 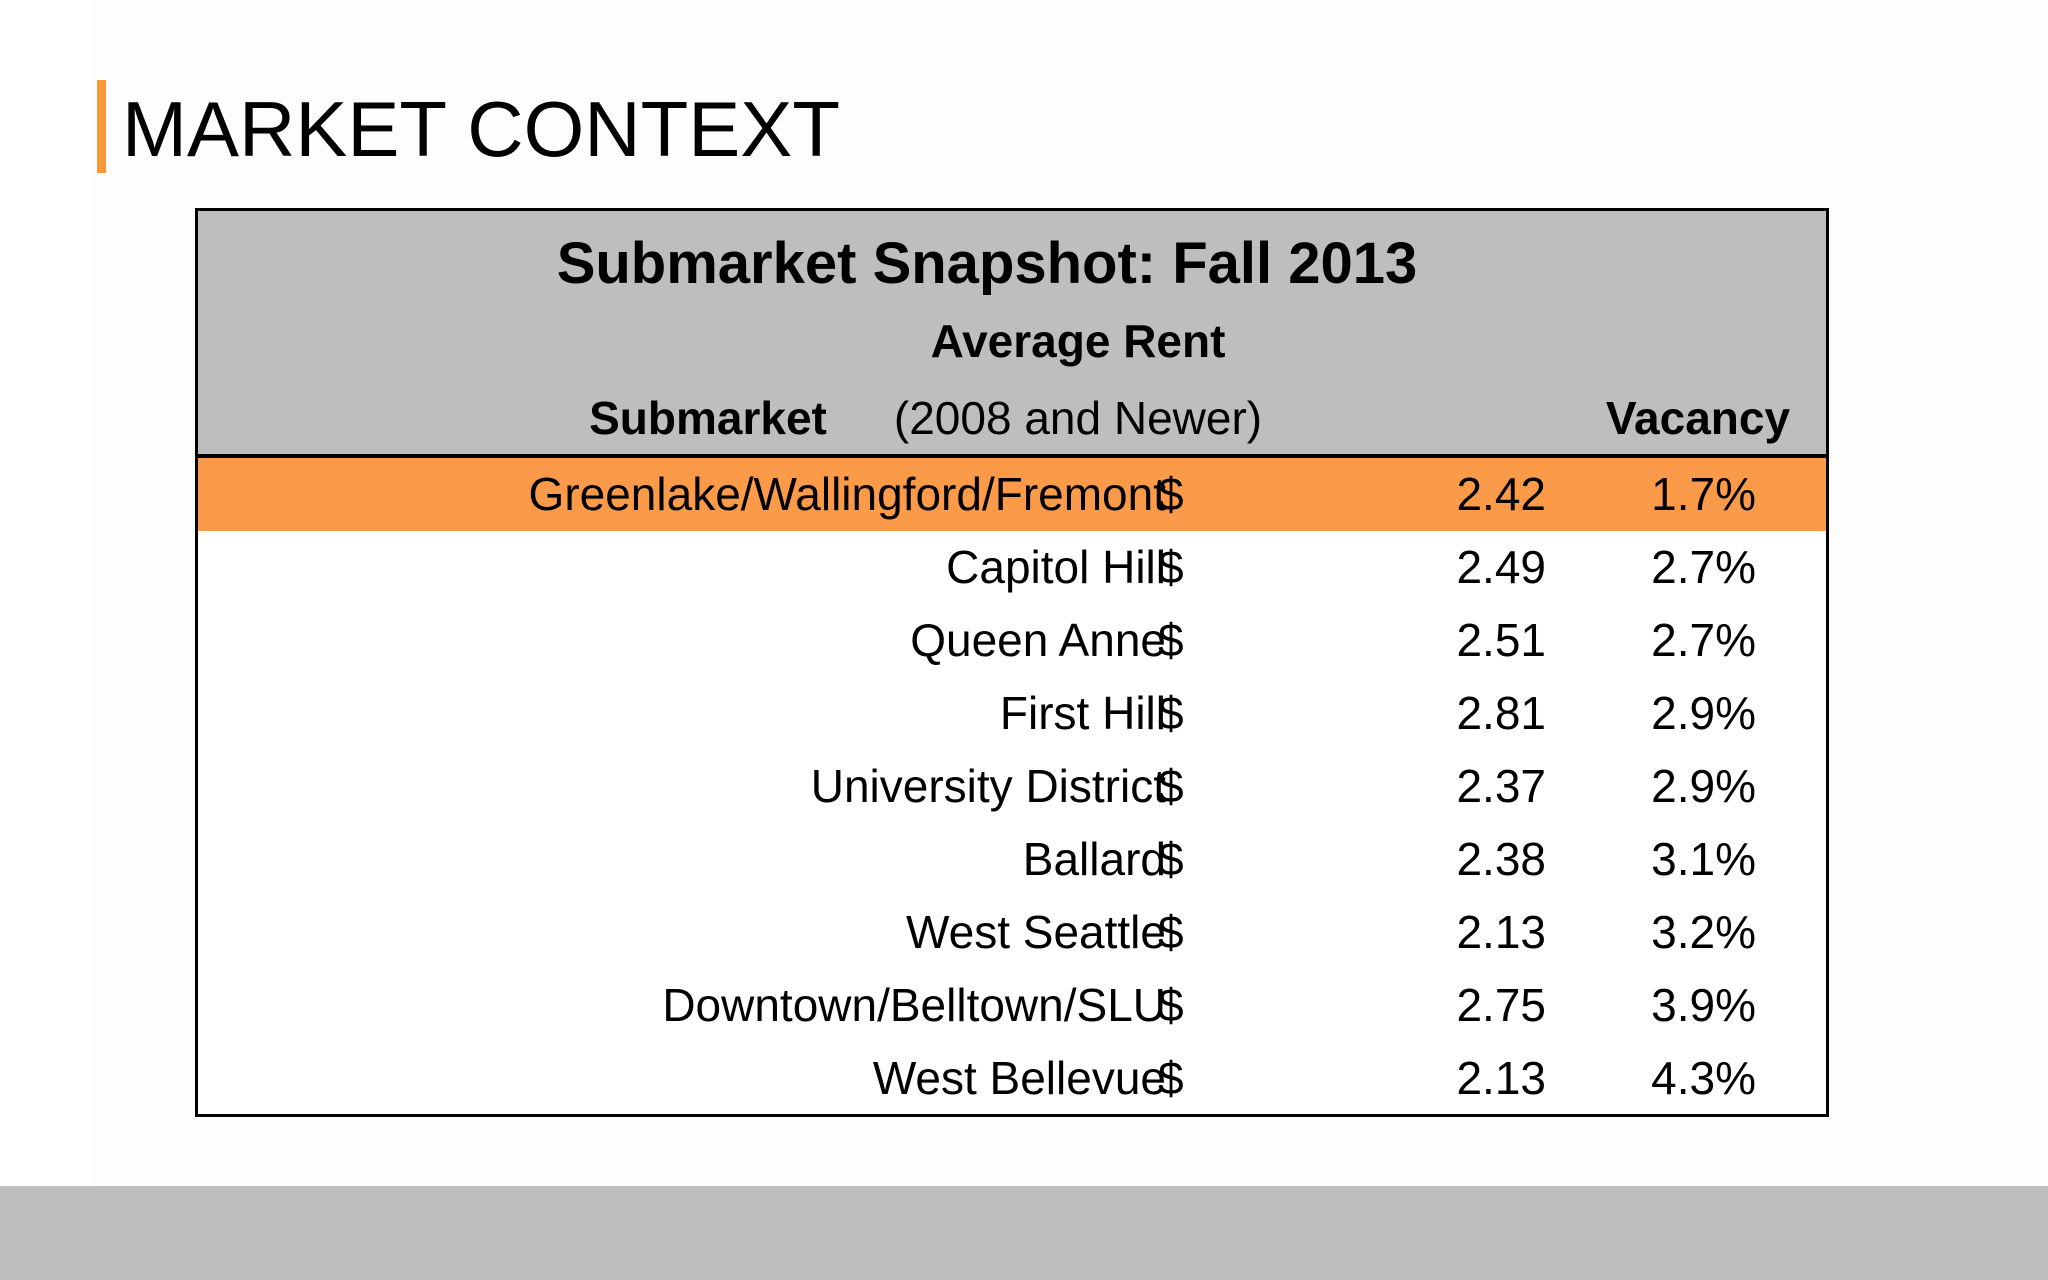 What do you see at coordinates (1501, 640) in the screenshot?
I see `average-rent-cell: 2.51` at bounding box center [1501, 640].